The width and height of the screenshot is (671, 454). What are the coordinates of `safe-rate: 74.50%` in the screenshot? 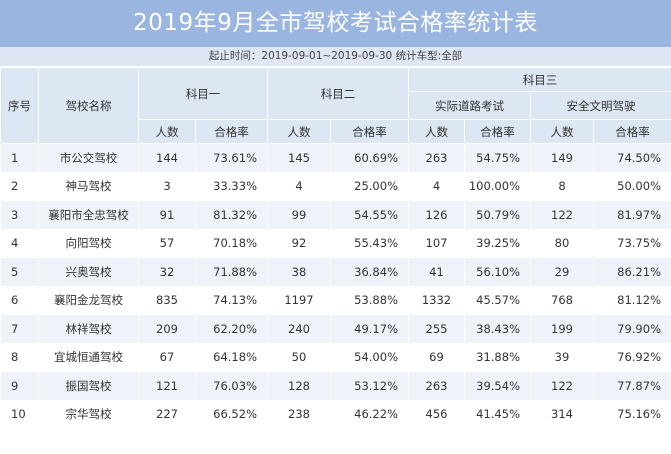 It's located at (632, 158).